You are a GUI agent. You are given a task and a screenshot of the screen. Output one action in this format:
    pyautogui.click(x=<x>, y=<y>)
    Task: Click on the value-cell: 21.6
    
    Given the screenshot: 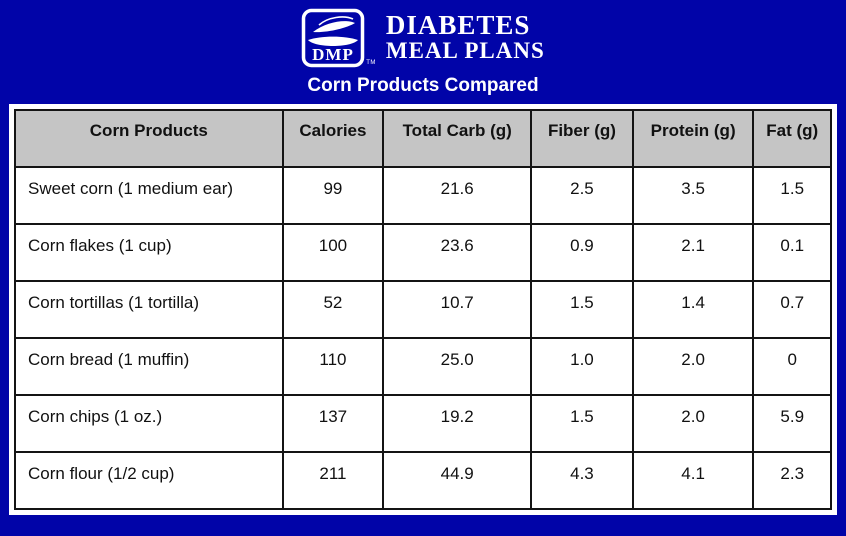 What is the action you would take?
    pyautogui.click(x=457, y=195)
    